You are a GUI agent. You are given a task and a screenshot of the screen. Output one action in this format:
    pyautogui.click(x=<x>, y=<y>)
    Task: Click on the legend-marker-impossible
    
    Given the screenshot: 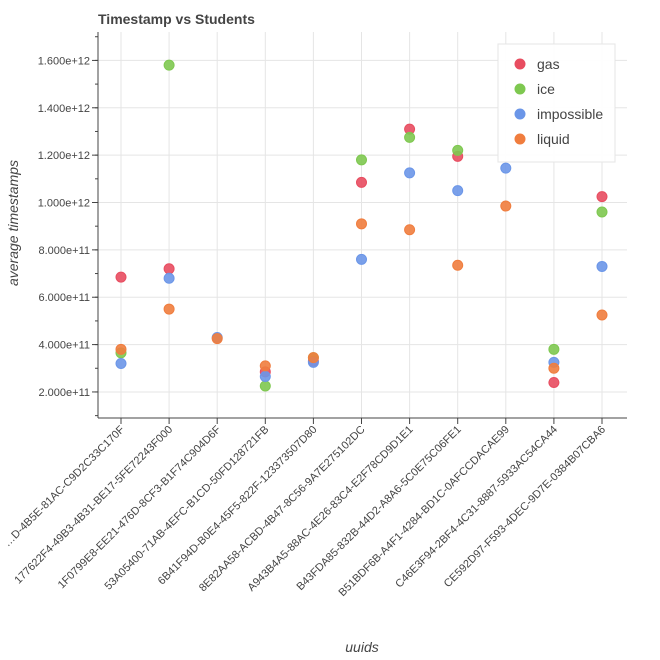 What is the action you would take?
    pyautogui.click(x=520, y=114)
    